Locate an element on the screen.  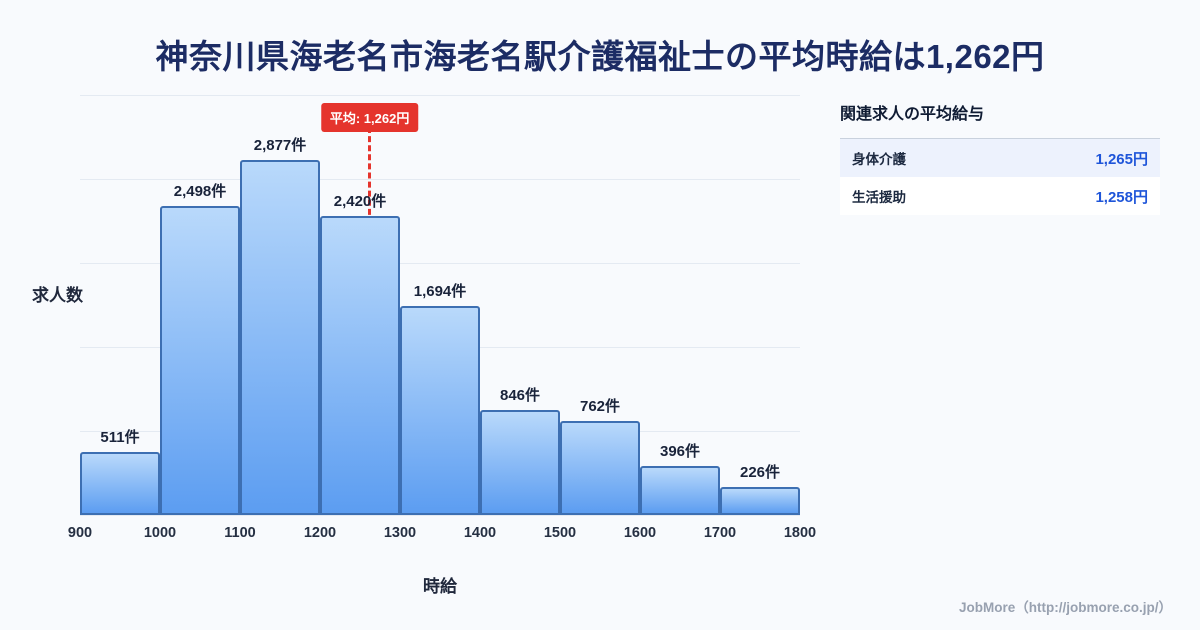
related-salary-panel: 関連求人の平均給与 身体介護 1,265円 生活援助 1,258円 is located at coordinates (1000, 157).